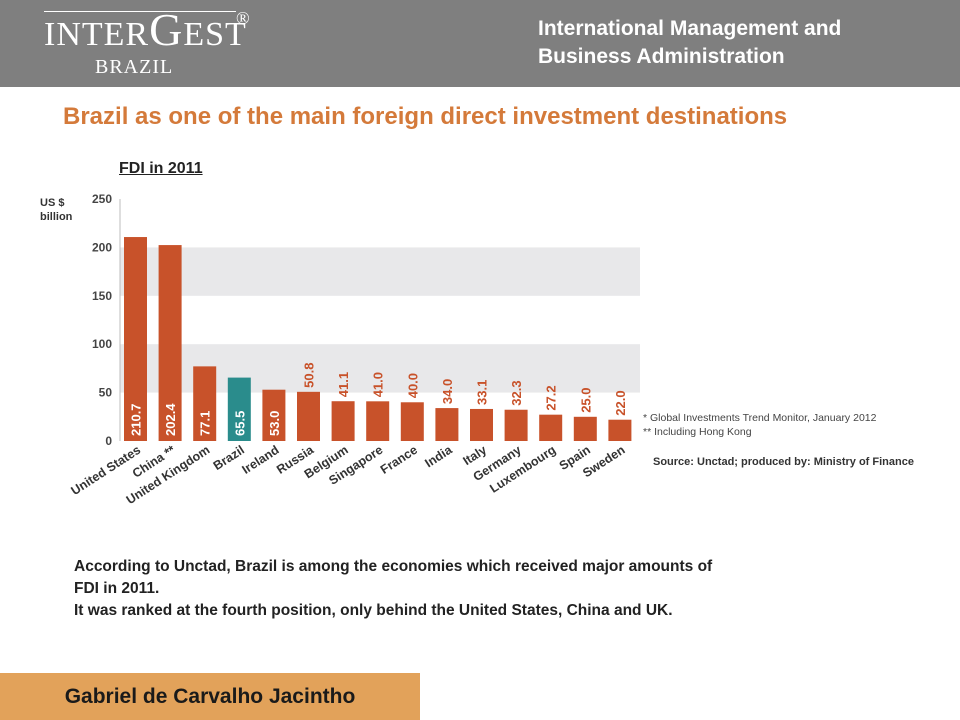  I want to click on organization-name-line-1: International Management and, so click(690, 28).